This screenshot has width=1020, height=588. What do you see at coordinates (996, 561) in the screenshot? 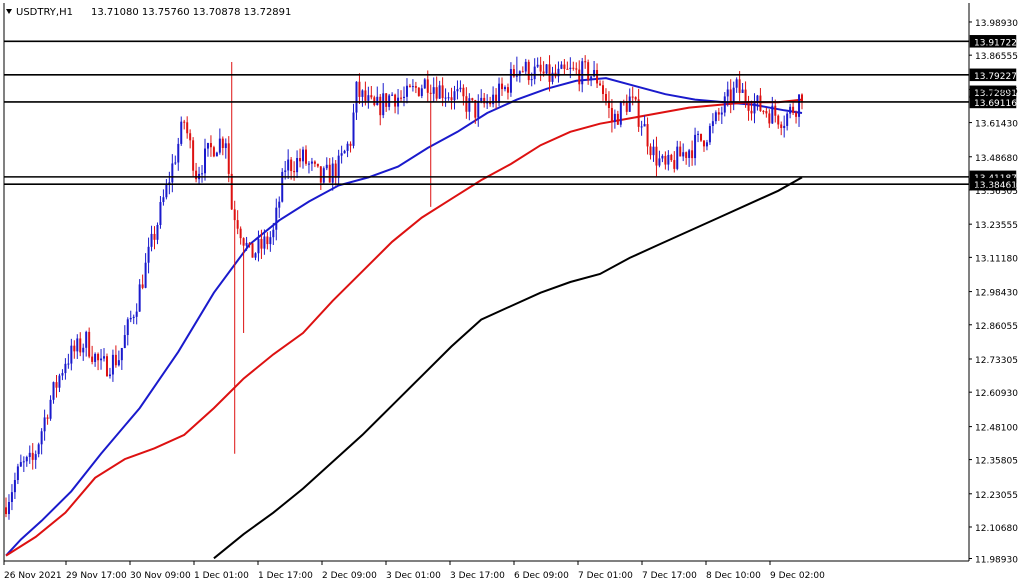
I see `price-tick-label: 11.98930` at bounding box center [996, 561].